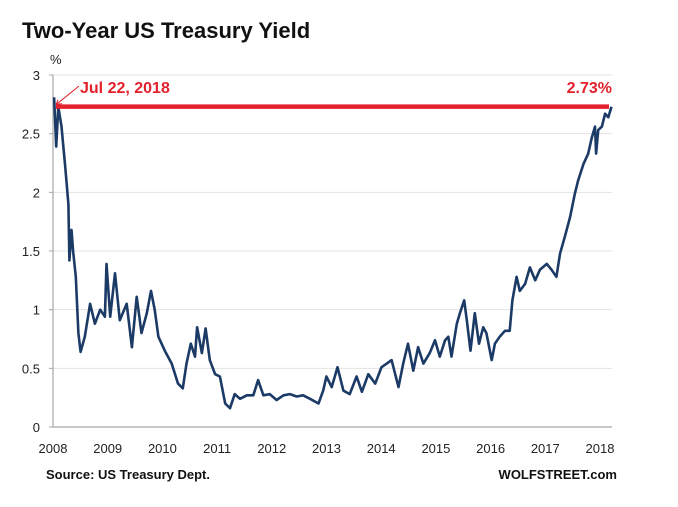  I want to click on y-tick-label: 2, so click(36, 192).